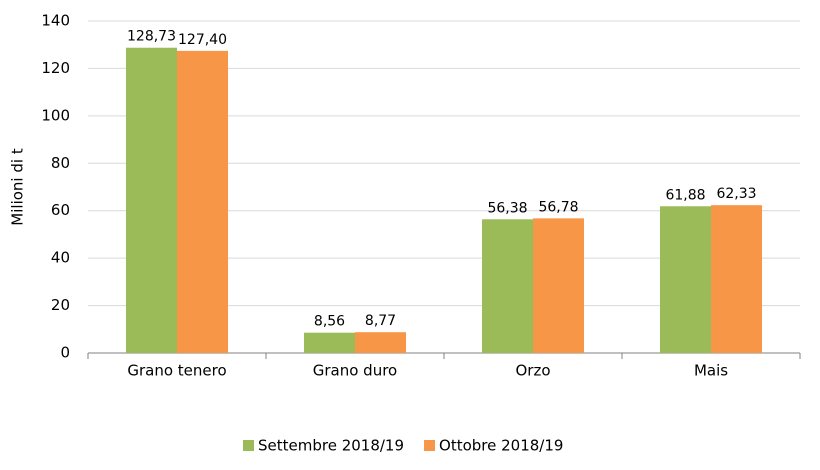  I want to click on x-tick-label: Mais, so click(711, 371).